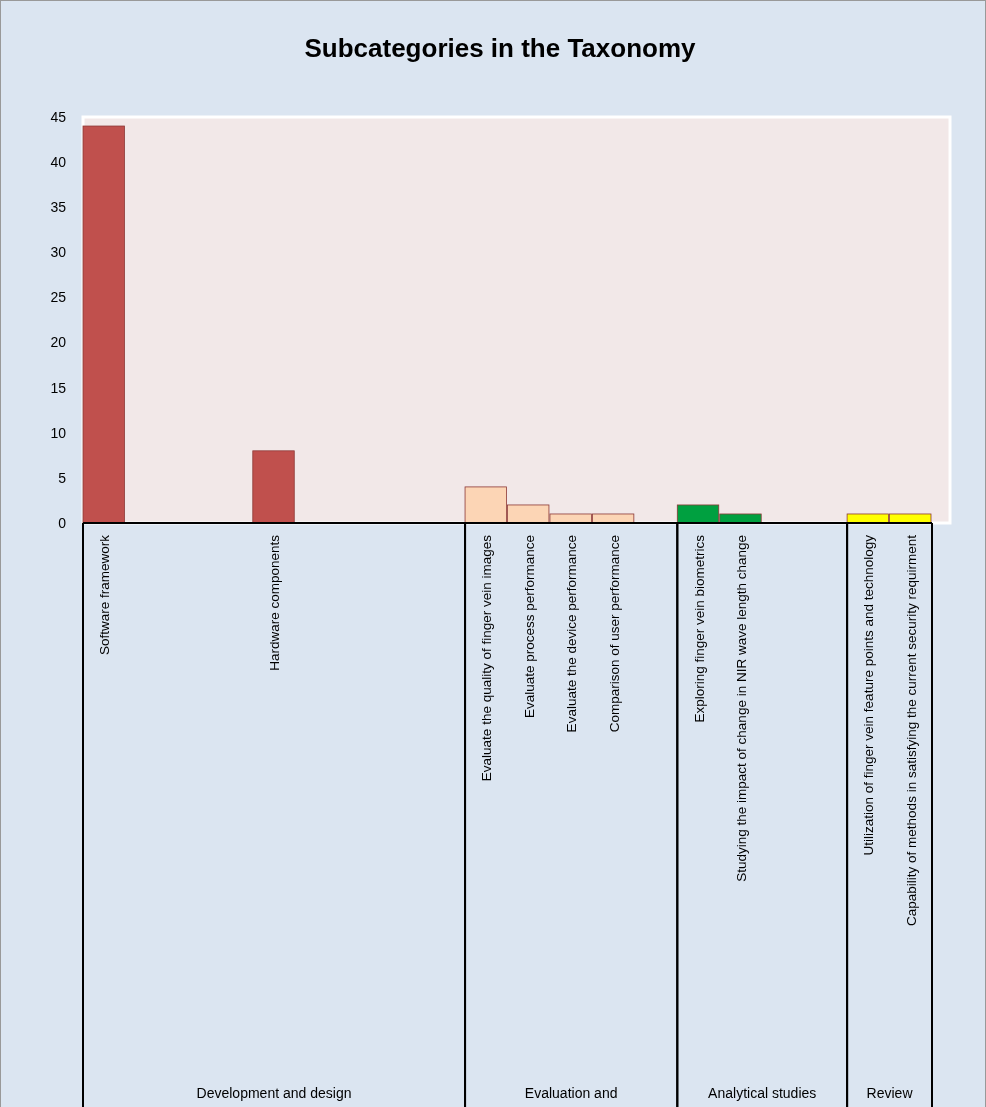 This screenshot has width=986, height=1107. I want to click on y-tick-label: 45, so click(58, 116).